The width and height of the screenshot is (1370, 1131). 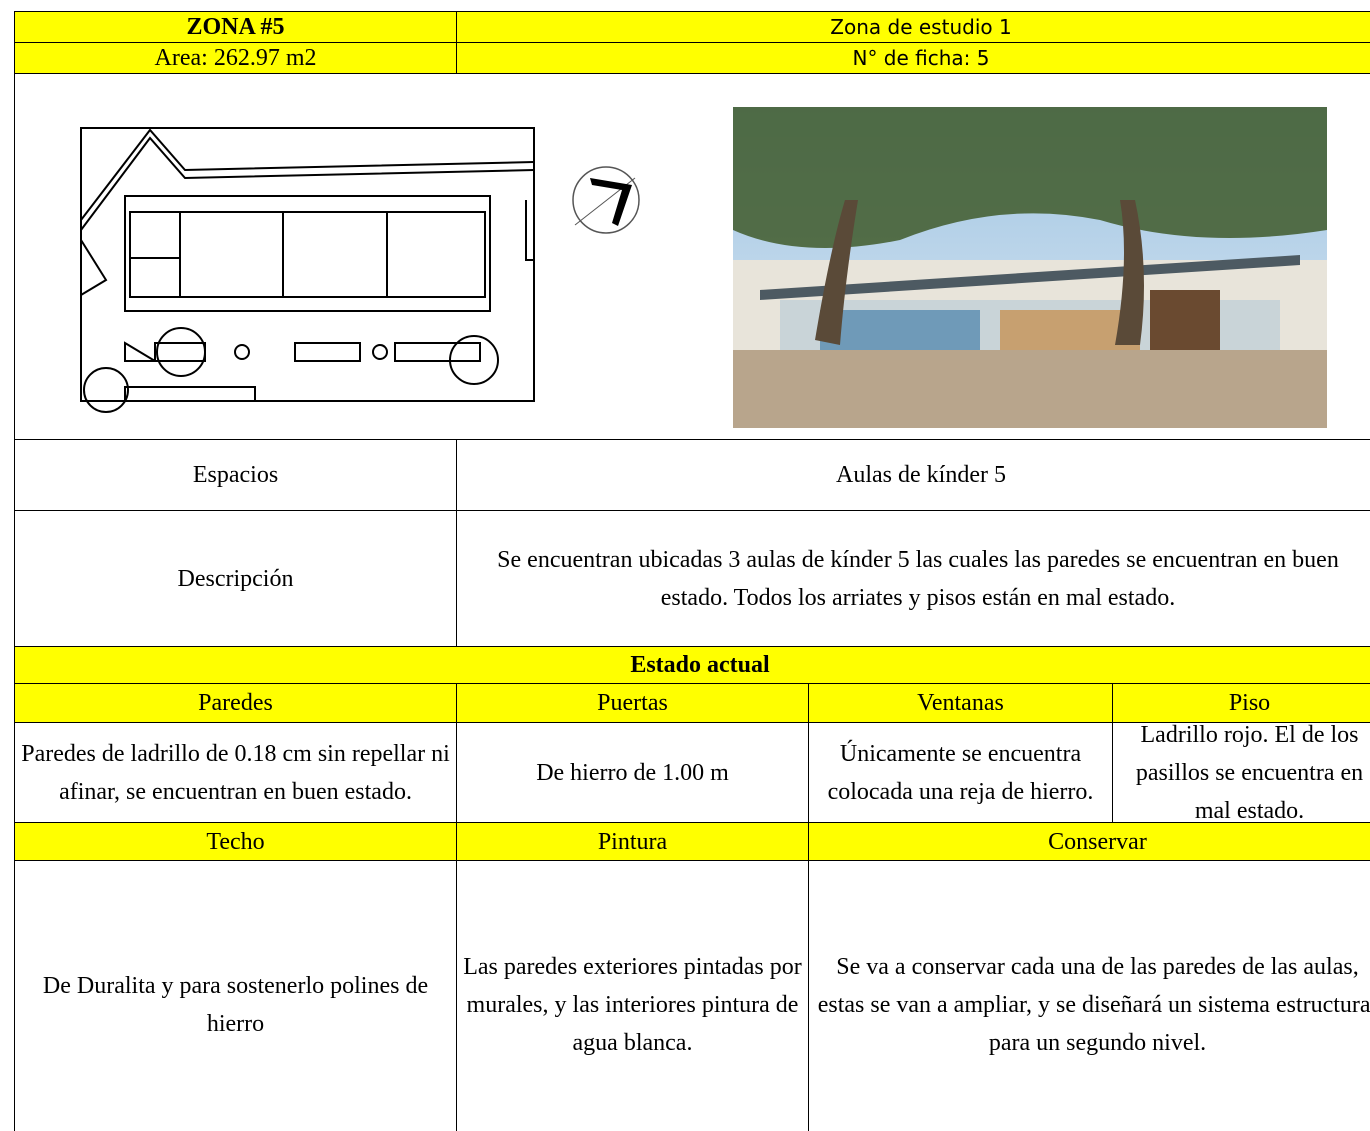 I want to click on header-cell: Techo, so click(x=235, y=841).